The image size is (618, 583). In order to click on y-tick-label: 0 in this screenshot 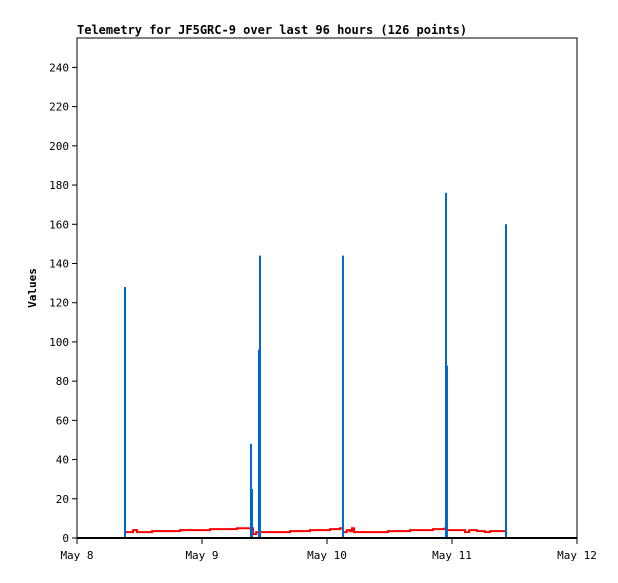, I will do `click(65, 538)`.